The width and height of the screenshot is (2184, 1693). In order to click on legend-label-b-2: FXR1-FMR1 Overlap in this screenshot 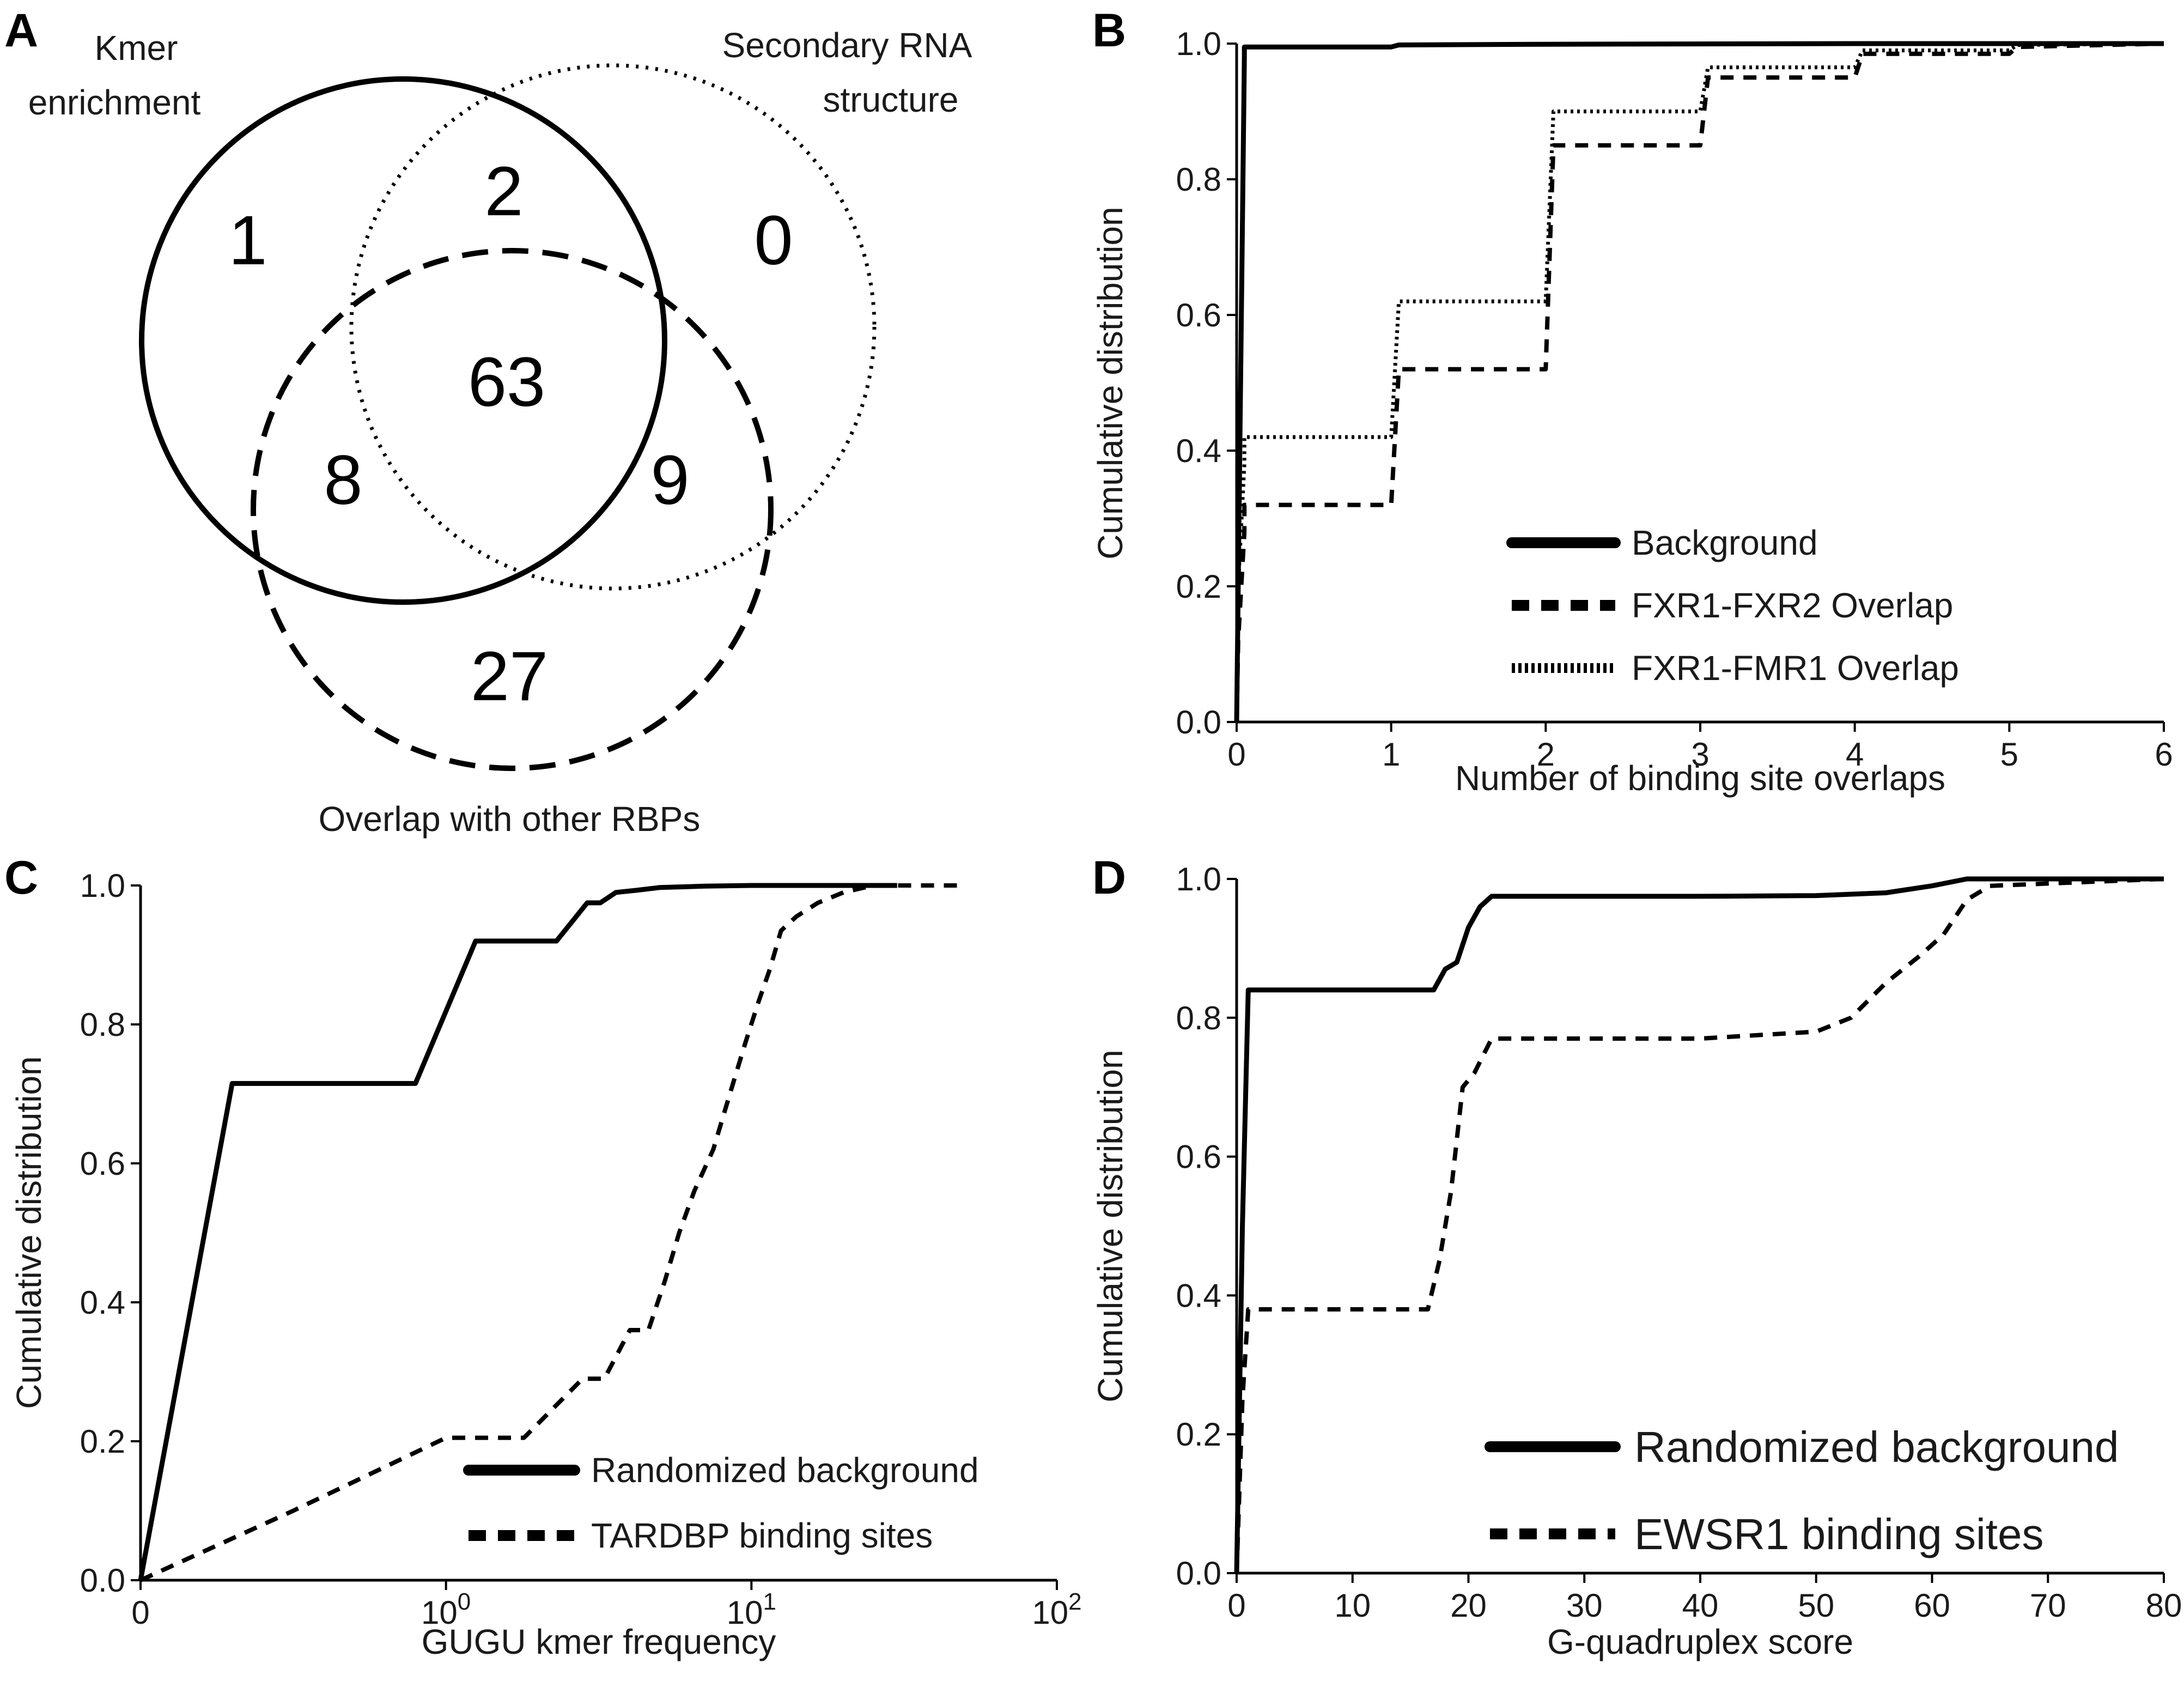, I will do `click(1795, 668)`.